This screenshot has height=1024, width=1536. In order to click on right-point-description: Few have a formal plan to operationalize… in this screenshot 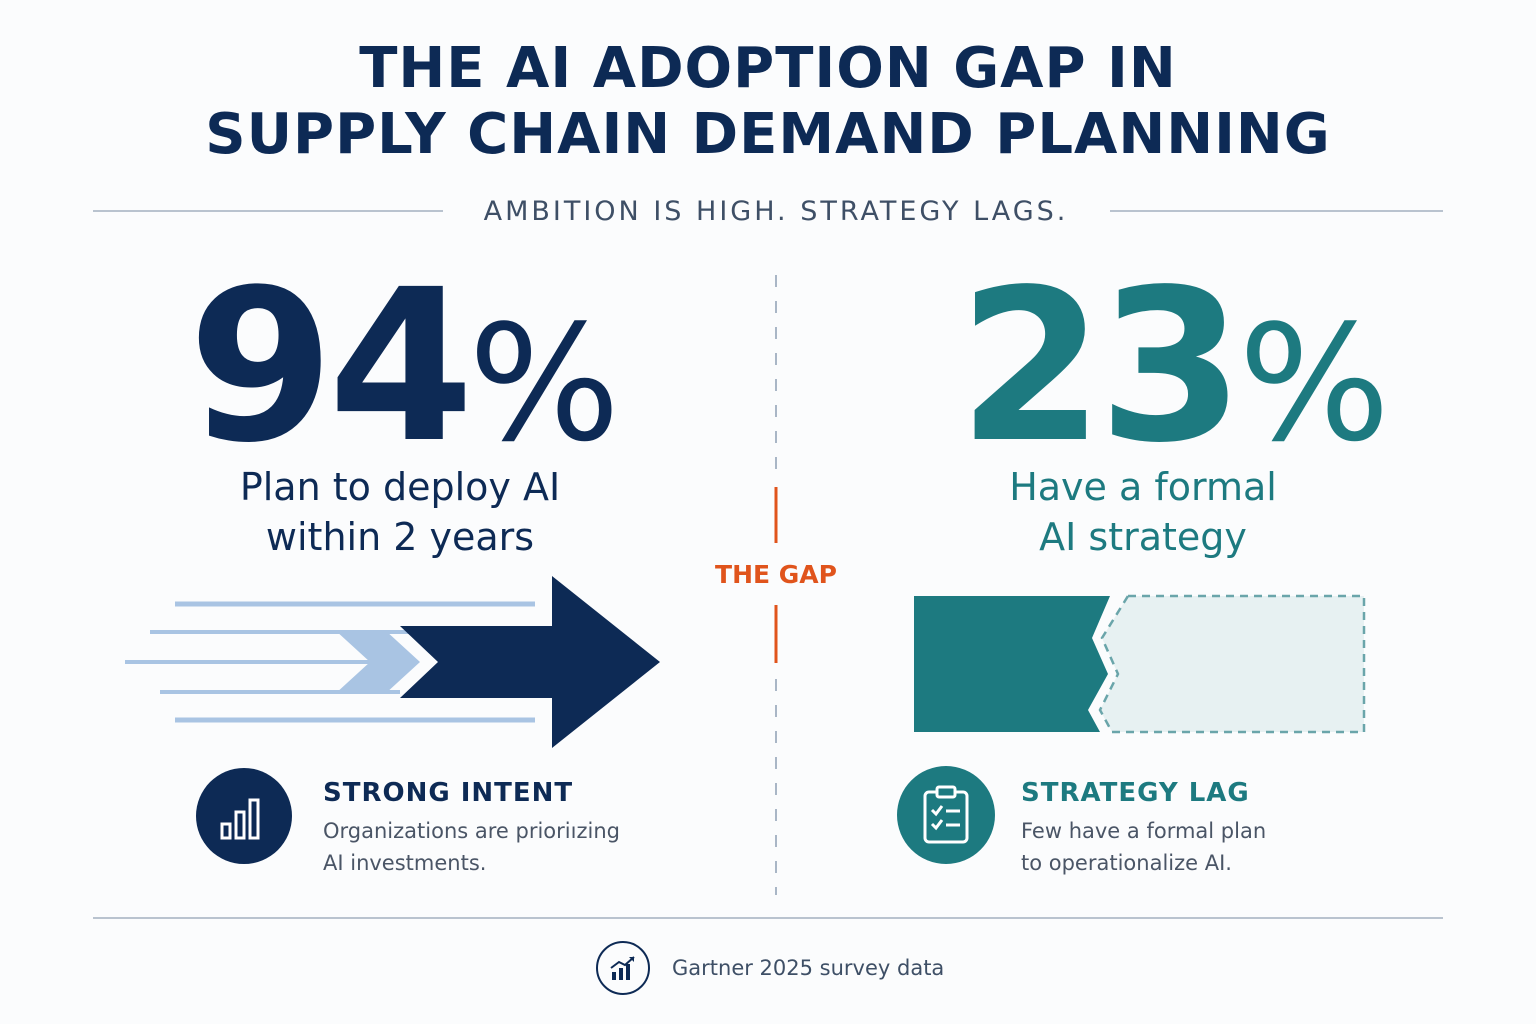, I will do `click(1181, 847)`.